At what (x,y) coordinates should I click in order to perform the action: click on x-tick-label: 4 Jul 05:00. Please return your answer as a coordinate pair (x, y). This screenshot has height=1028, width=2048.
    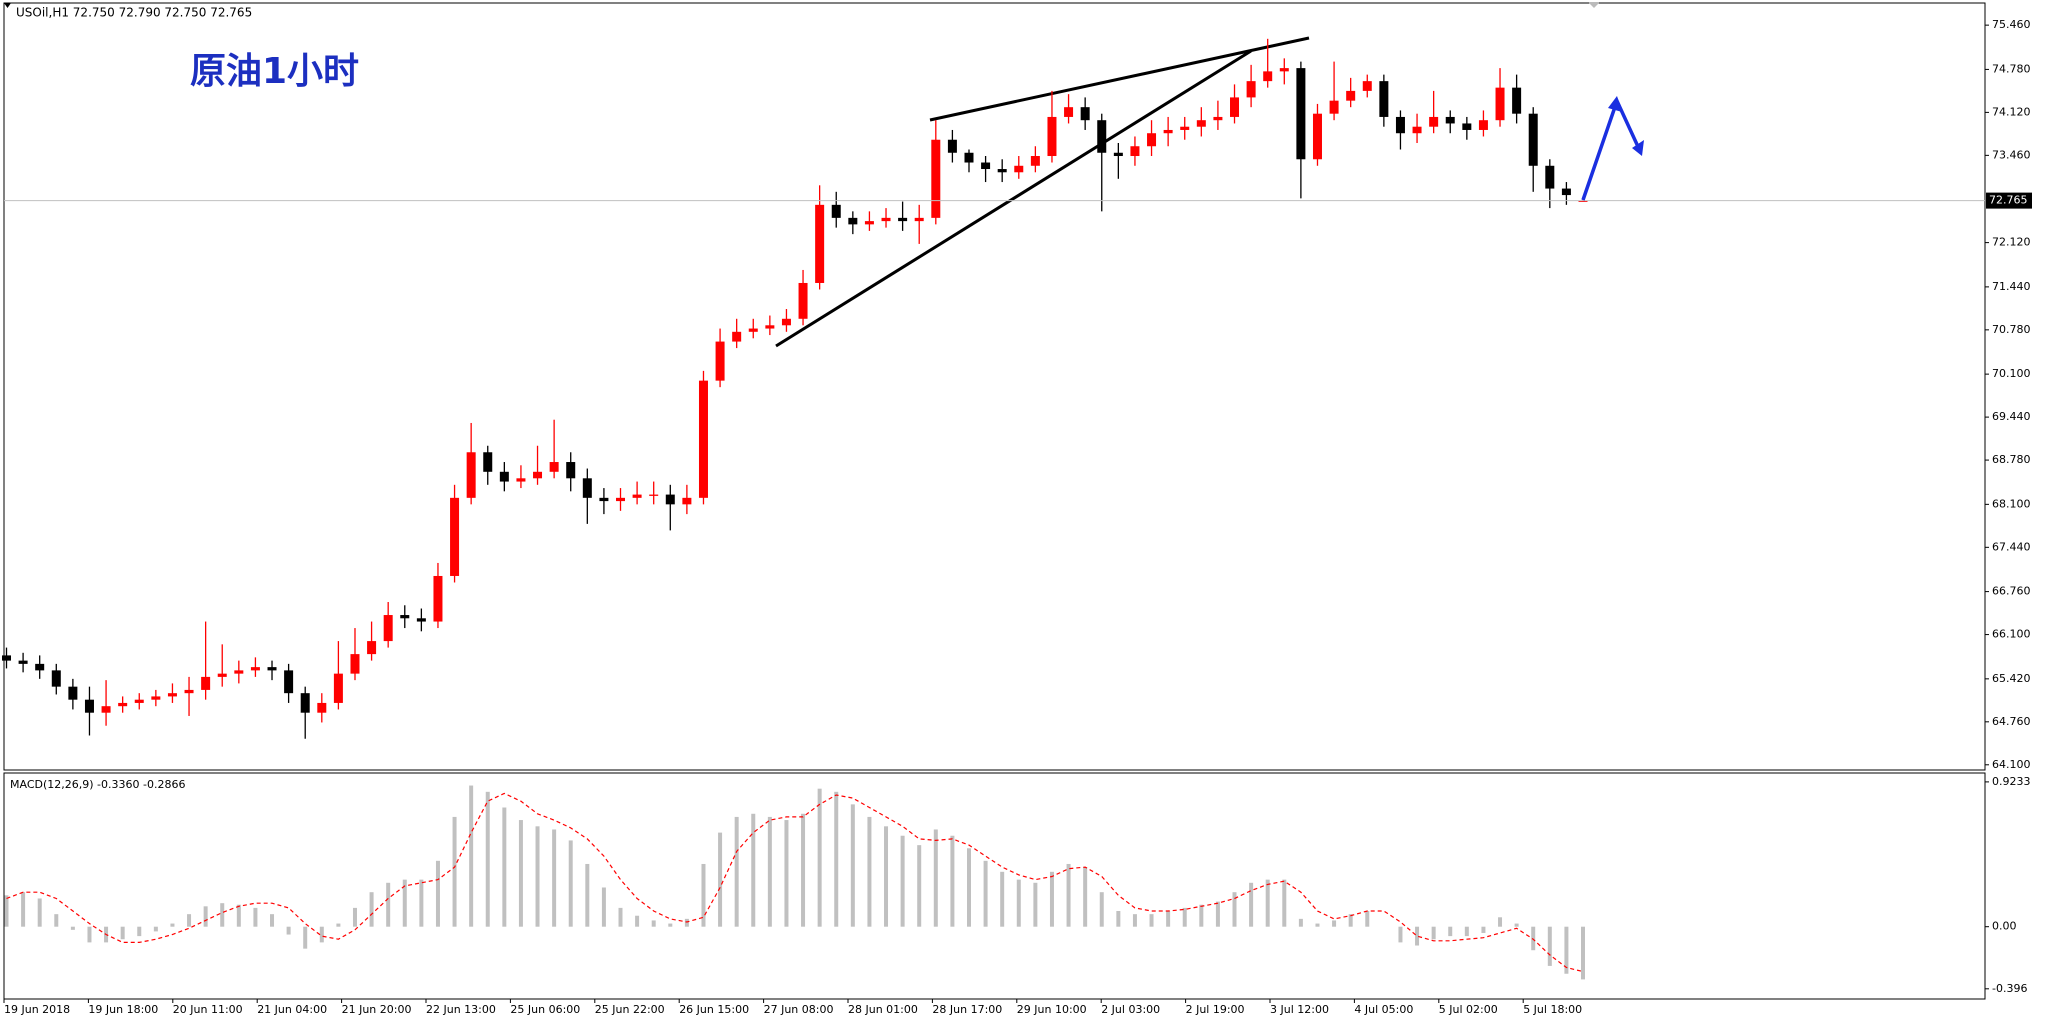
    Looking at the image, I should click on (1383, 1009).